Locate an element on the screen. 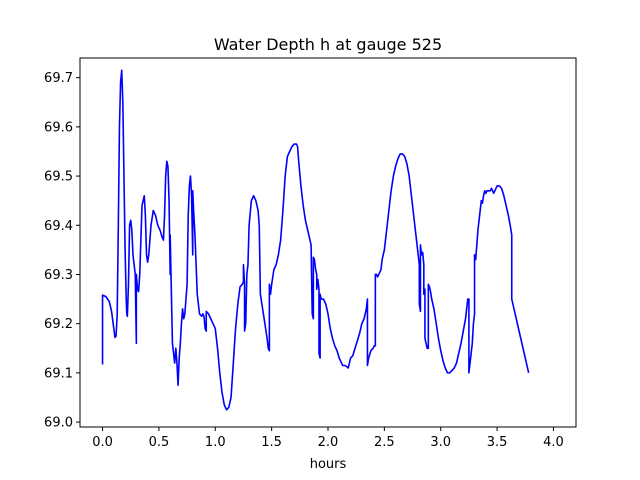  x-tick-label: 3.0 is located at coordinates (440, 442).